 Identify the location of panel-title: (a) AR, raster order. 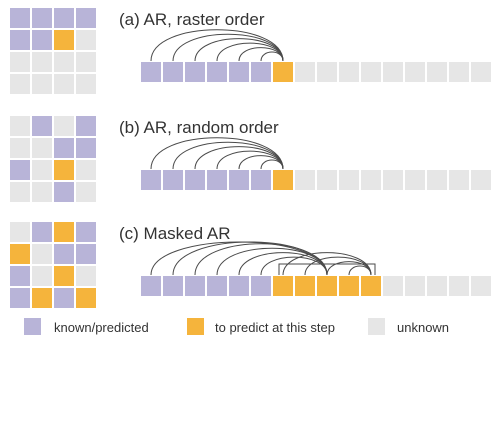
(192, 19).